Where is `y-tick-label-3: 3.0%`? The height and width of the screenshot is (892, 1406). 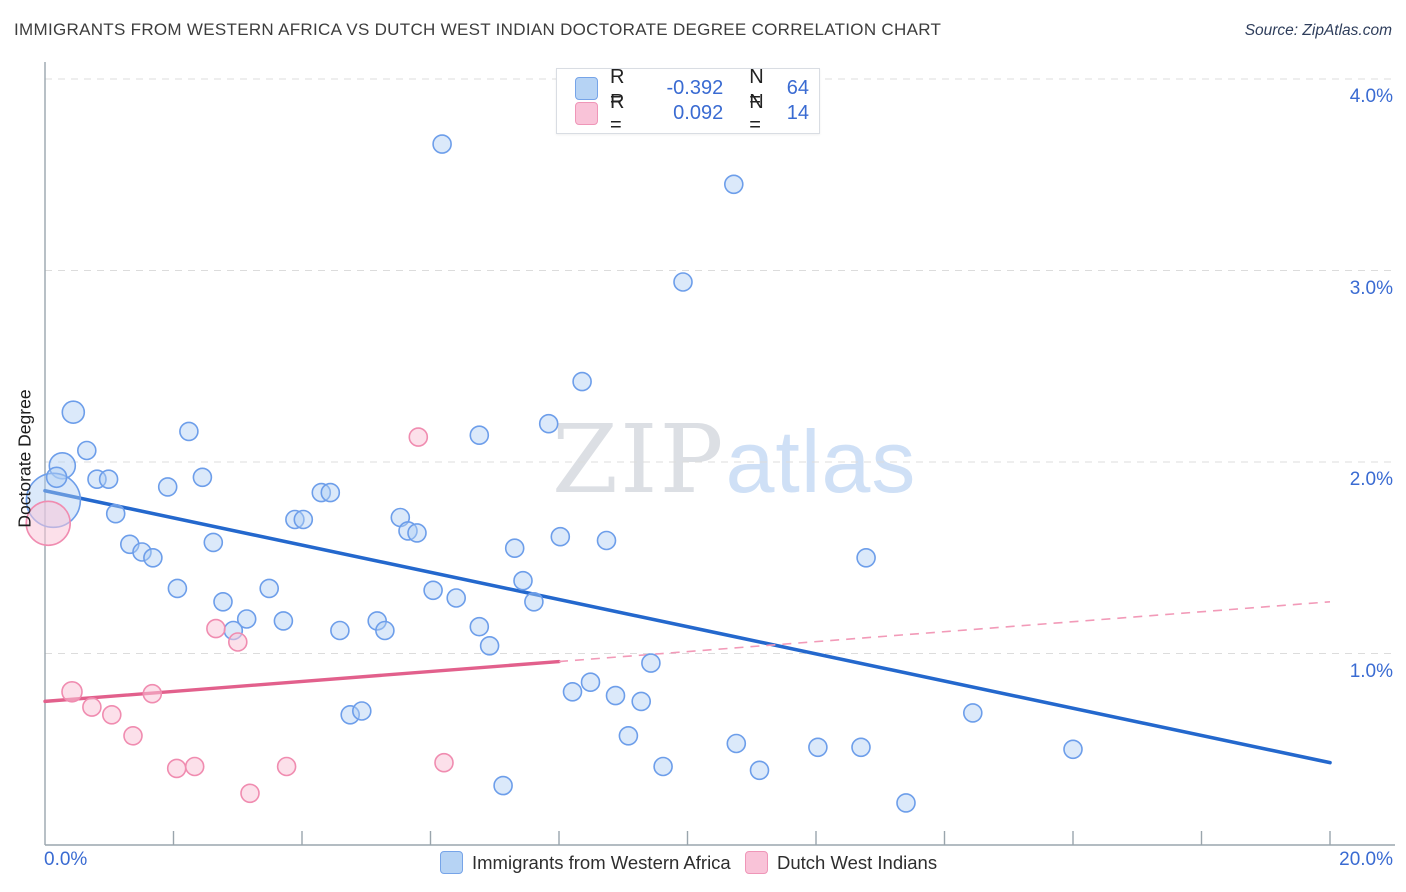 y-tick-label-3: 3.0% is located at coordinates (1371, 288).